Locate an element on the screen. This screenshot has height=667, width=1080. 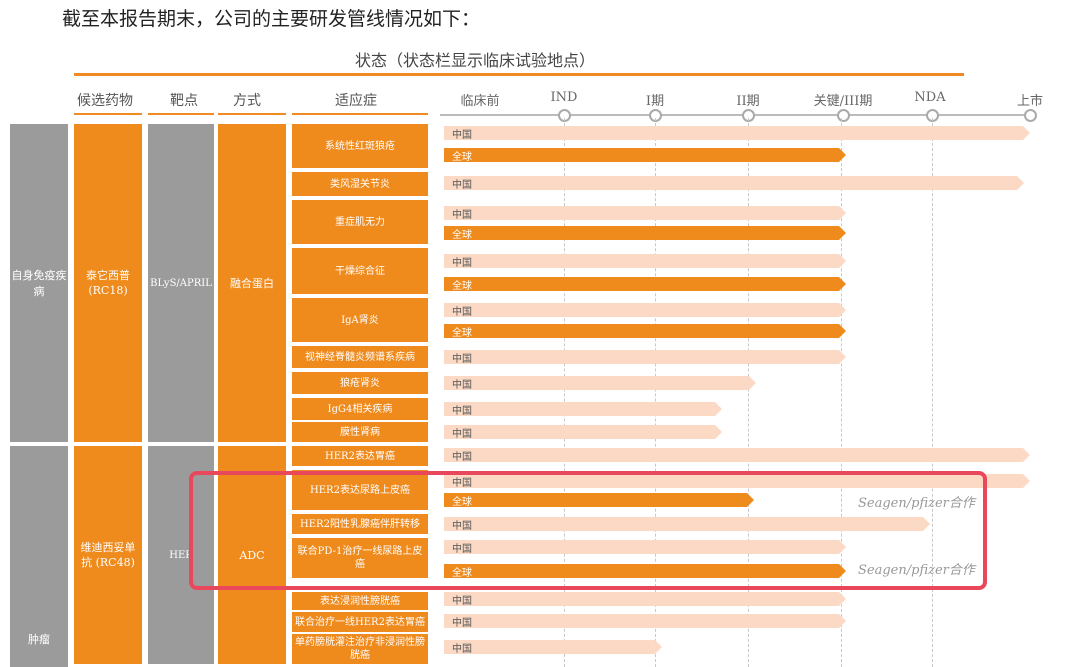
indication-cell: HER2表达胃癌 is located at coordinates (360, 456).